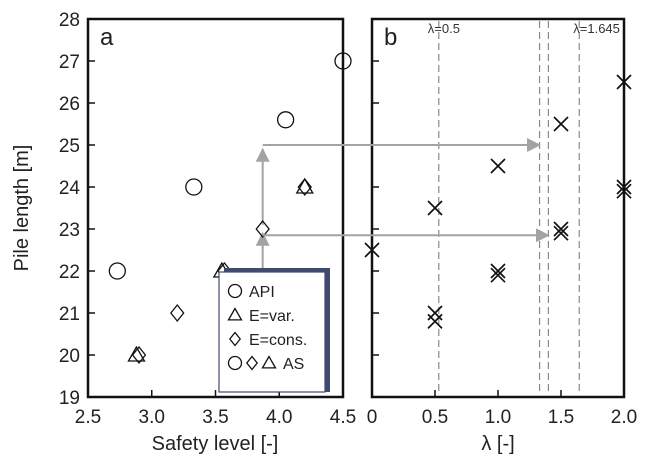 The height and width of the screenshot is (460, 647). Describe the element at coordinates (69, 314) in the screenshot. I see `y-tick-label: 21` at that location.